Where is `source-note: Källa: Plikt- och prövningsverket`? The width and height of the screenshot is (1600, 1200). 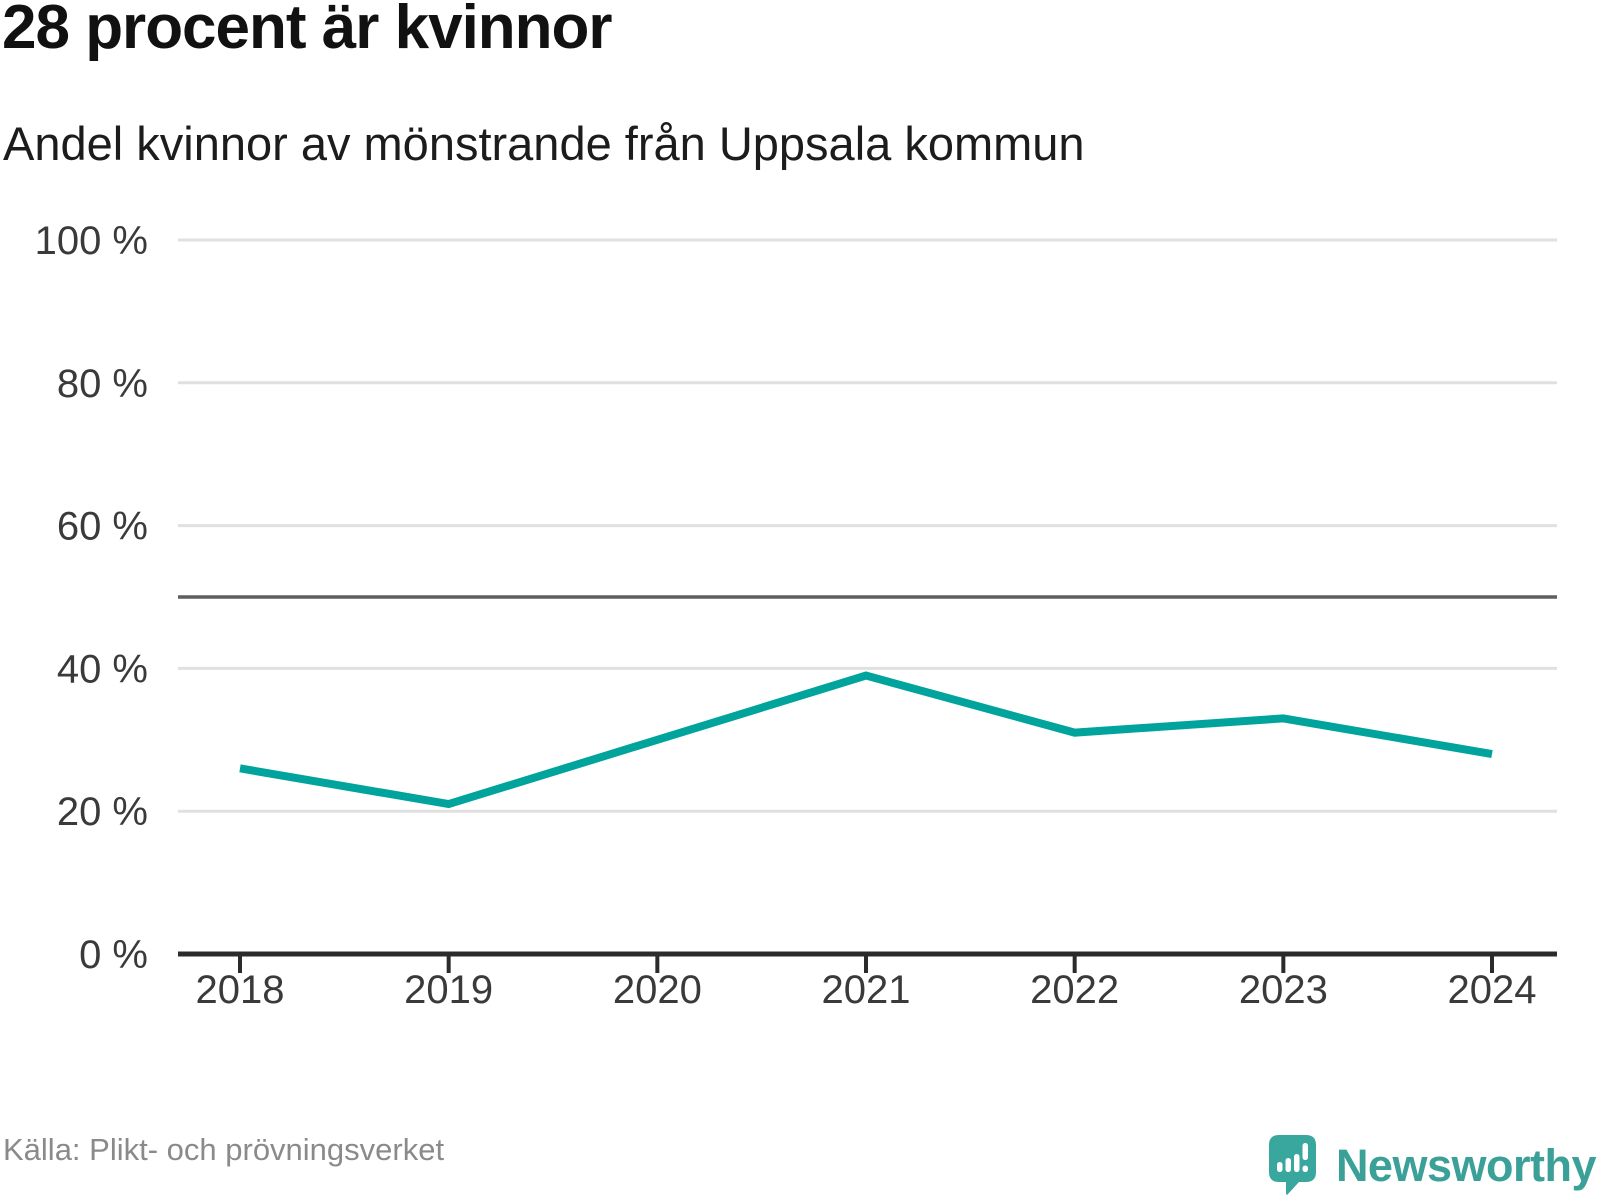
source-note: Källa: Plikt- och prövningsverket is located at coordinates (224, 1149).